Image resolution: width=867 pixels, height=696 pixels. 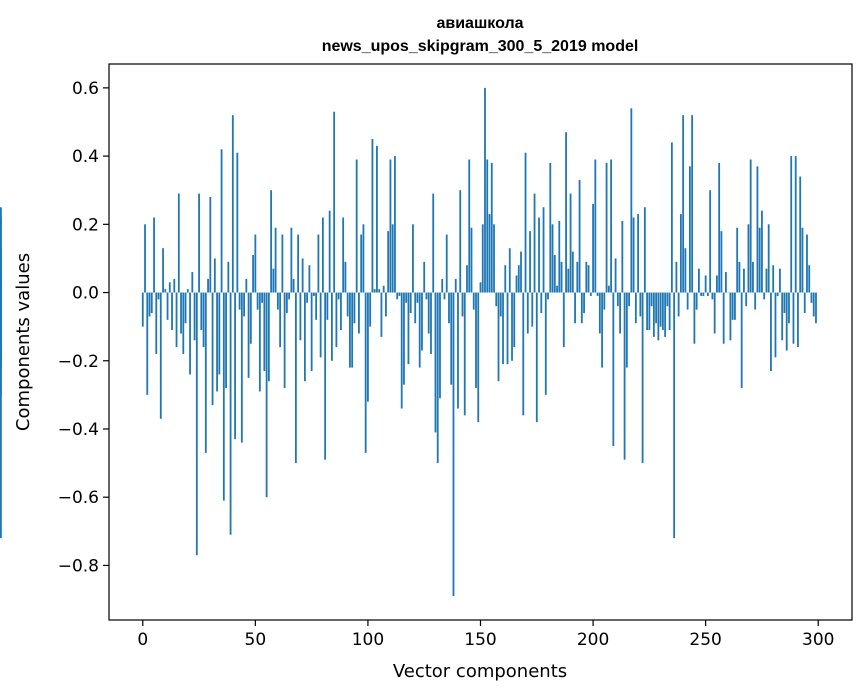 I want to click on y-tick-label: 0.2, so click(x=85, y=225).